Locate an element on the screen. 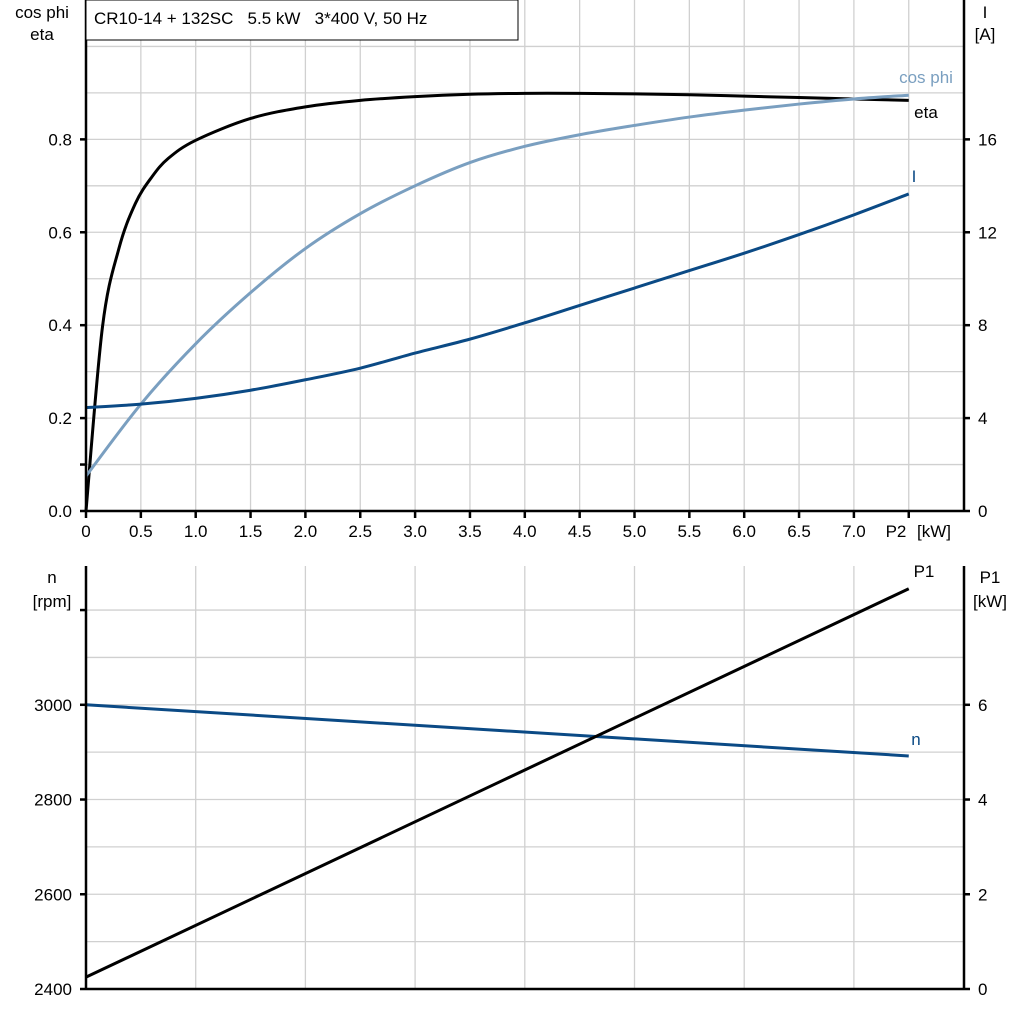  x-tick-label: 3.0 is located at coordinates (415, 531).